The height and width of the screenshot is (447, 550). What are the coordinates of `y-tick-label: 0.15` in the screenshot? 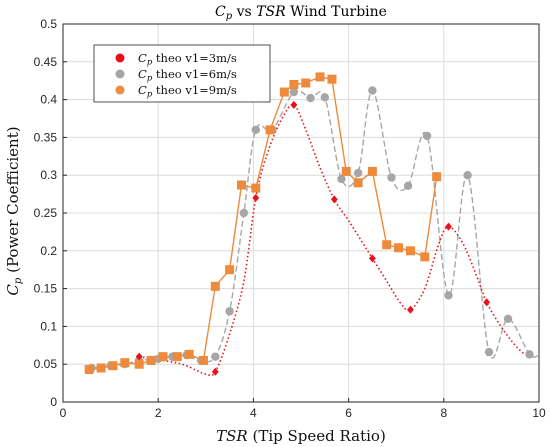 It's located at (46, 289).